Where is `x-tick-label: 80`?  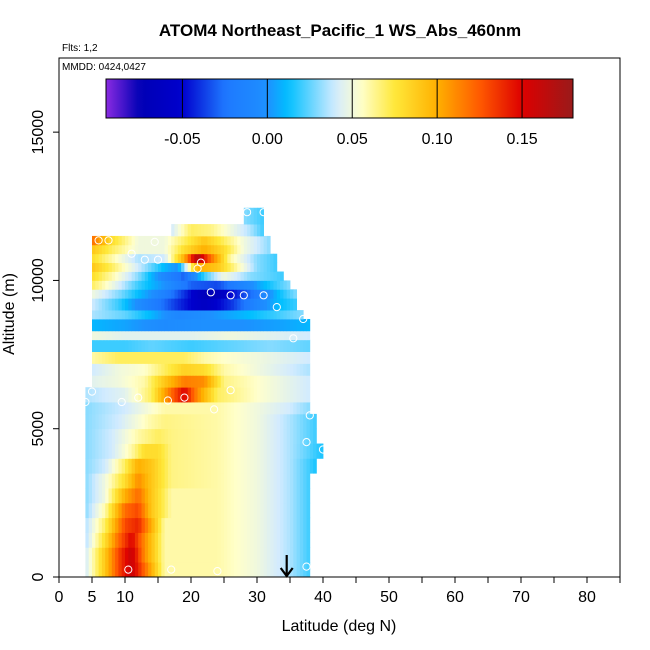
x-tick-label: 80 is located at coordinates (587, 597).